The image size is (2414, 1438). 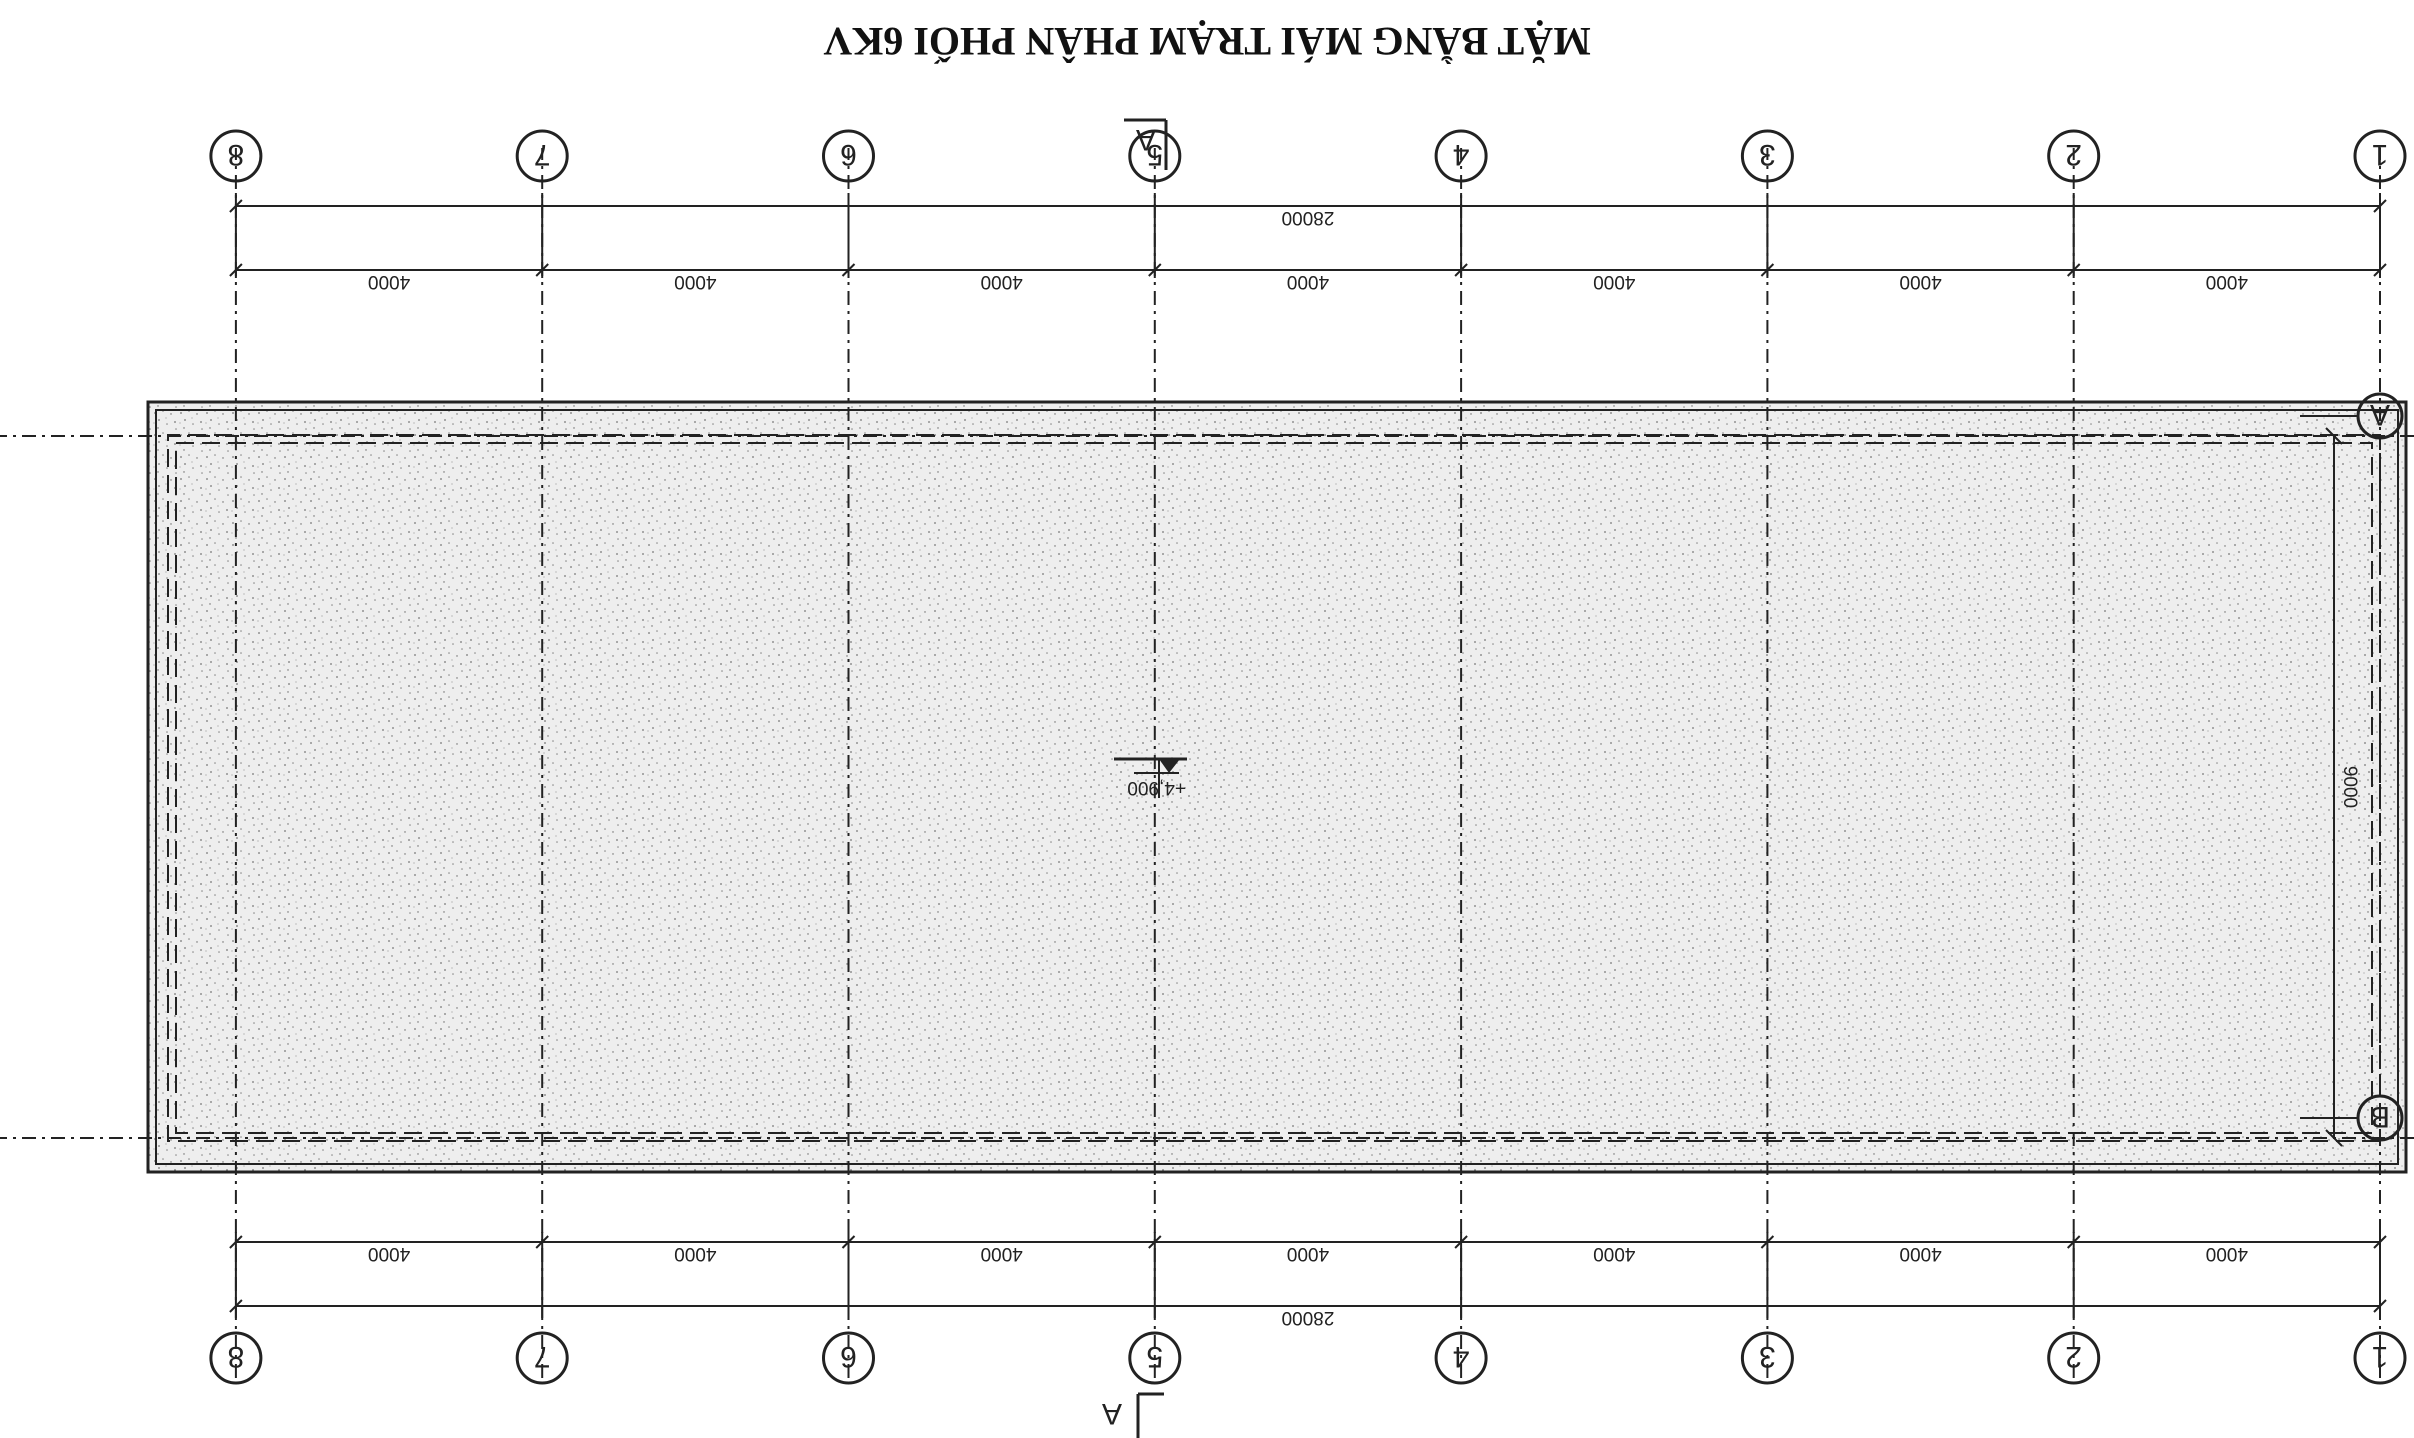 I want to click on dimension-chain-bottom: 4000 4000 4000 4000 4000 4000 4000 28000, so click(x=1308, y=242).